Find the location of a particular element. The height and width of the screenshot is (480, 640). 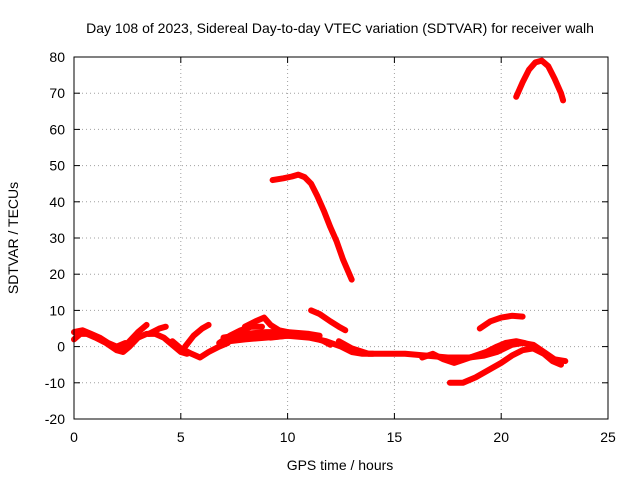

y-tick-label: 80 is located at coordinates (57, 57).